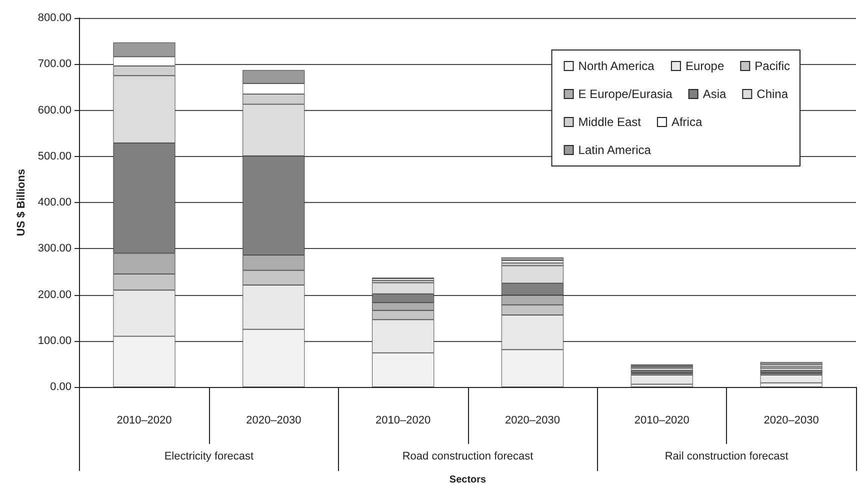  Describe the element at coordinates (714, 94) in the screenshot. I see `legend-label: Asia` at that location.